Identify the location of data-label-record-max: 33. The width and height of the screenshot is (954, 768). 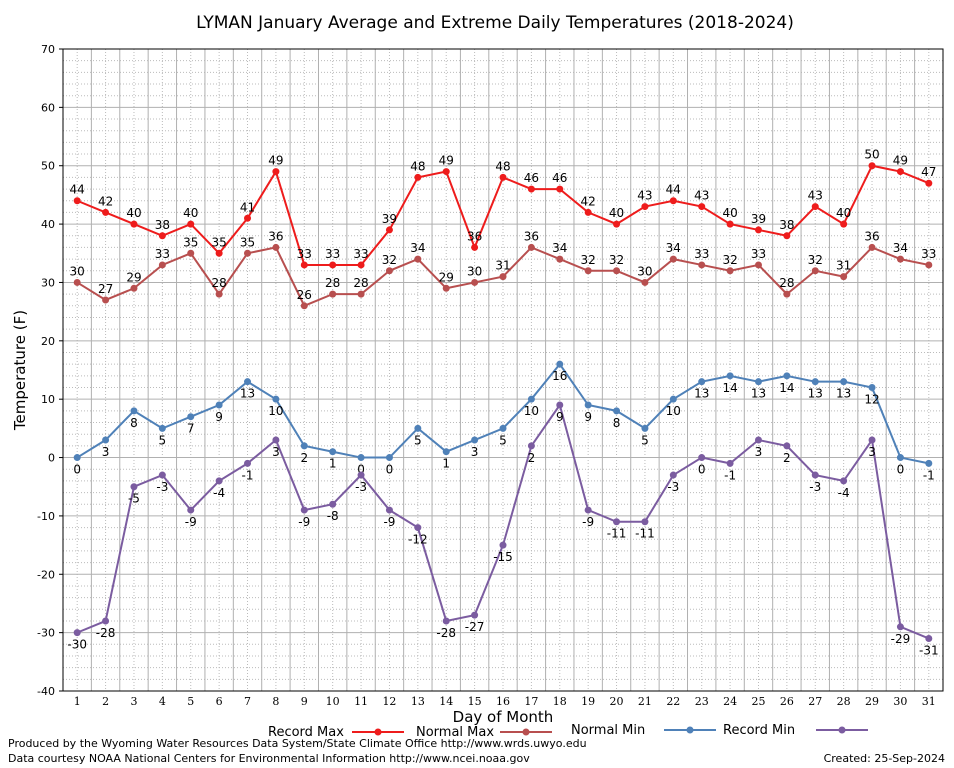
(304, 254).